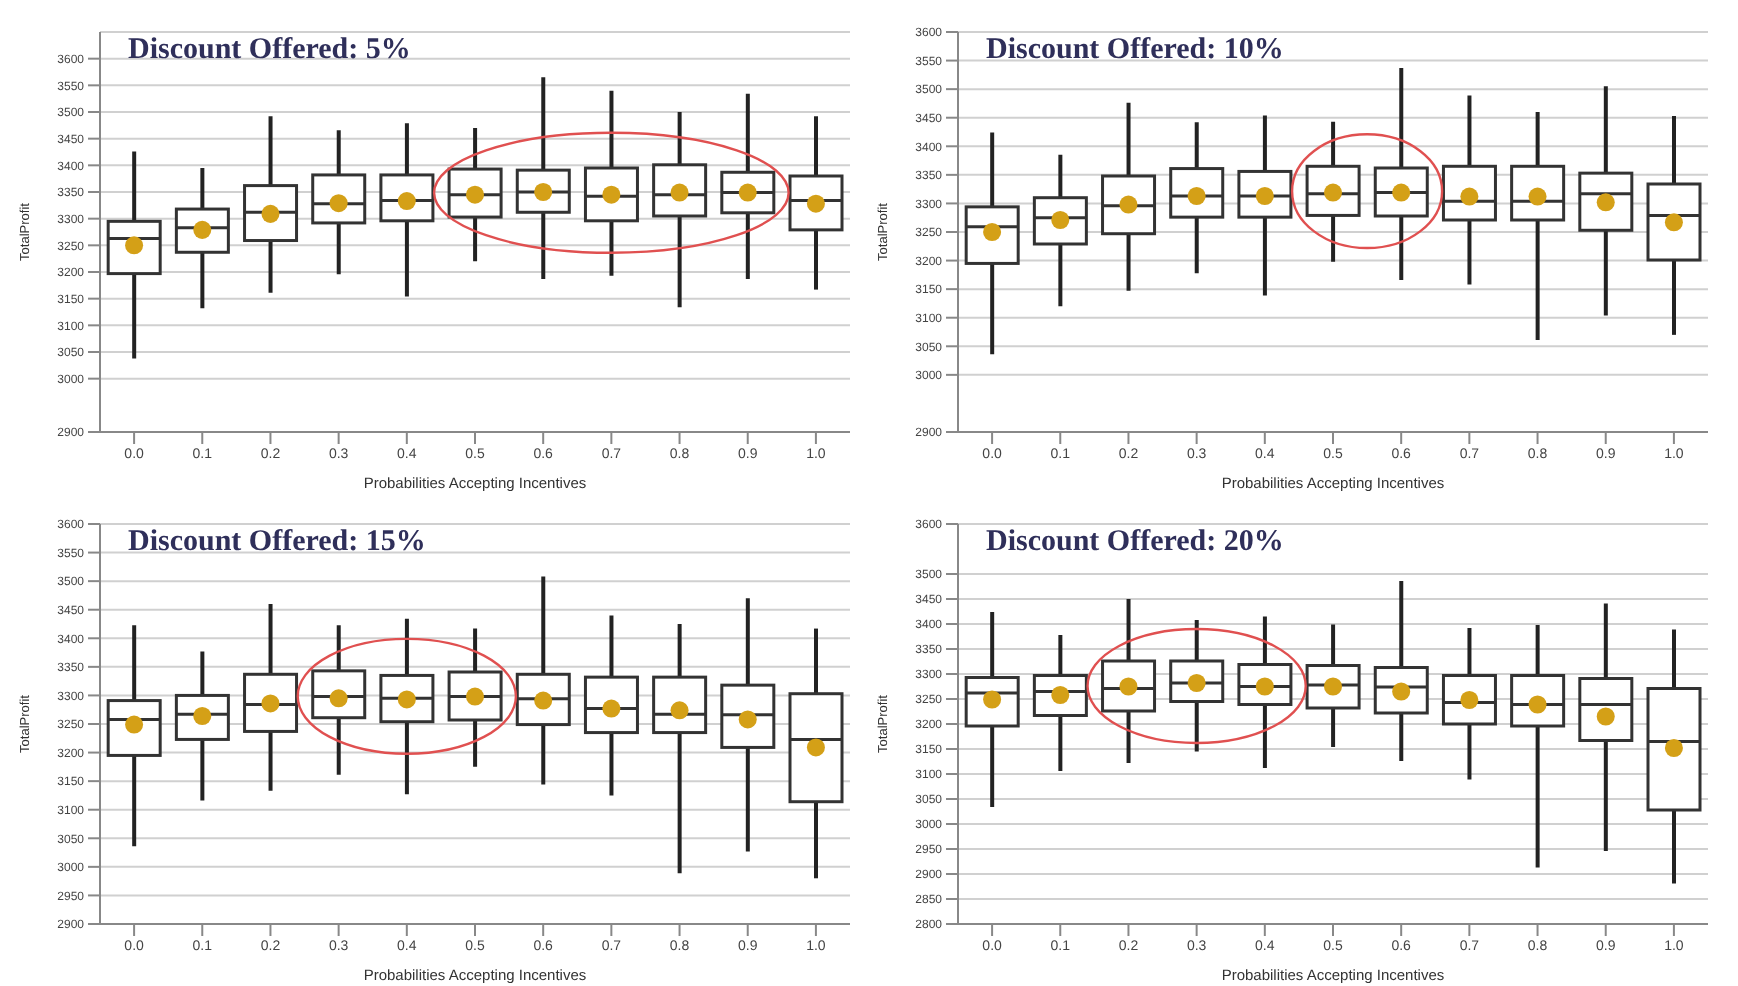  I want to click on chart-title: Discount Offered: 20%, so click(1135, 543).